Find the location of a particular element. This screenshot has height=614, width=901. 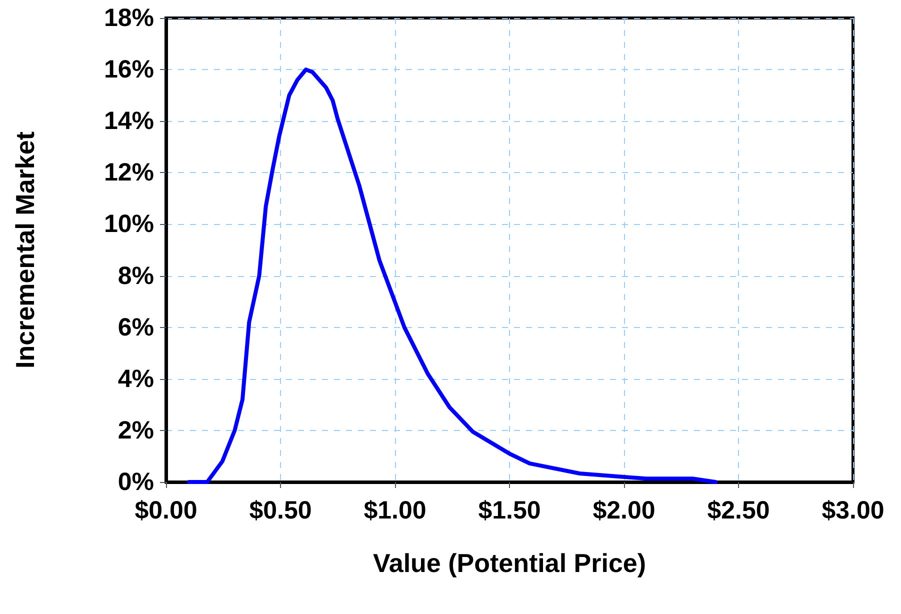

y-tick-label: 6% is located at coordinates (136, 327).